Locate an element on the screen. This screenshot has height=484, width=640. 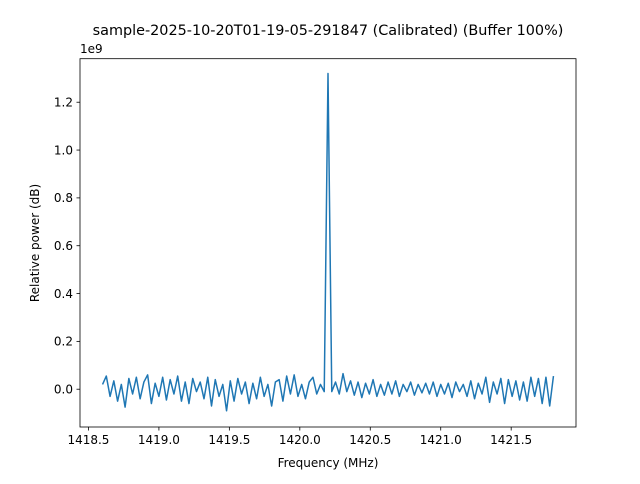
x-tick-label: 1420.5 is located at coordinates (370, 440).